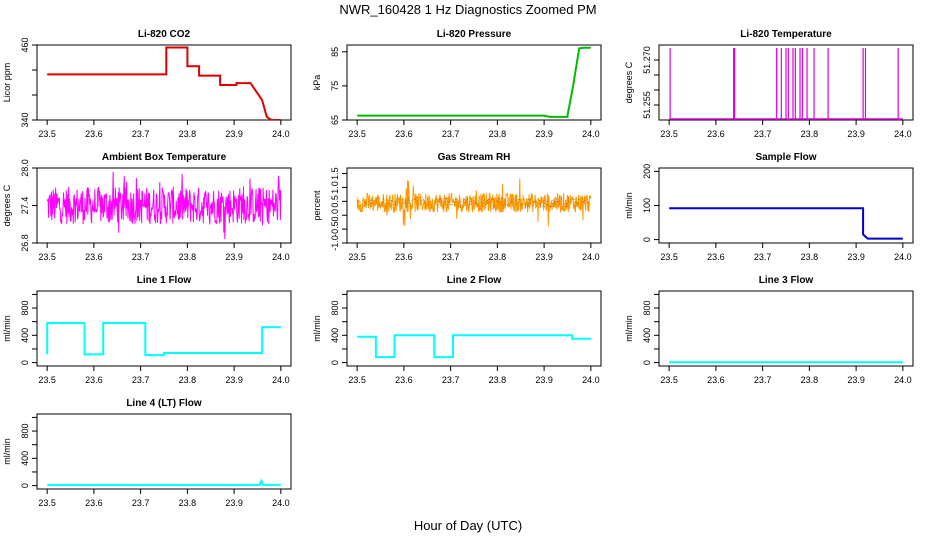 The image size is (936, 540). I want to click on y-axis-label: kPa, so click(317, 83).